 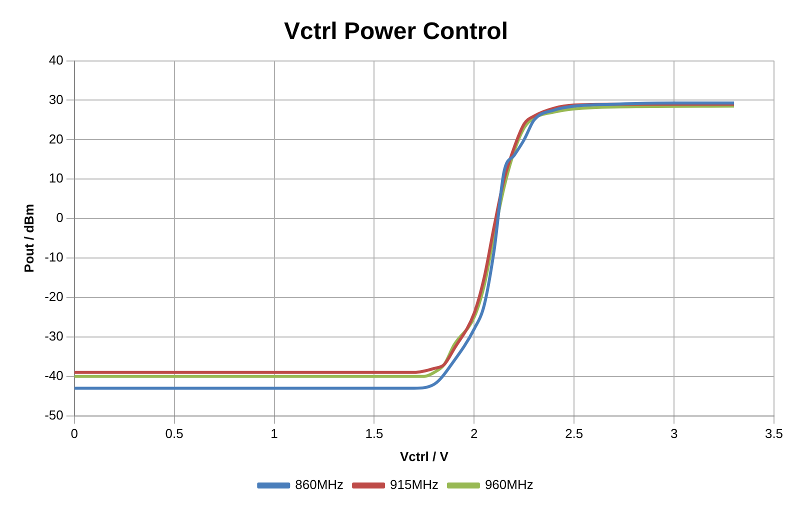 I want to click on y-tick-label: -30, so click(x=54, y=336).